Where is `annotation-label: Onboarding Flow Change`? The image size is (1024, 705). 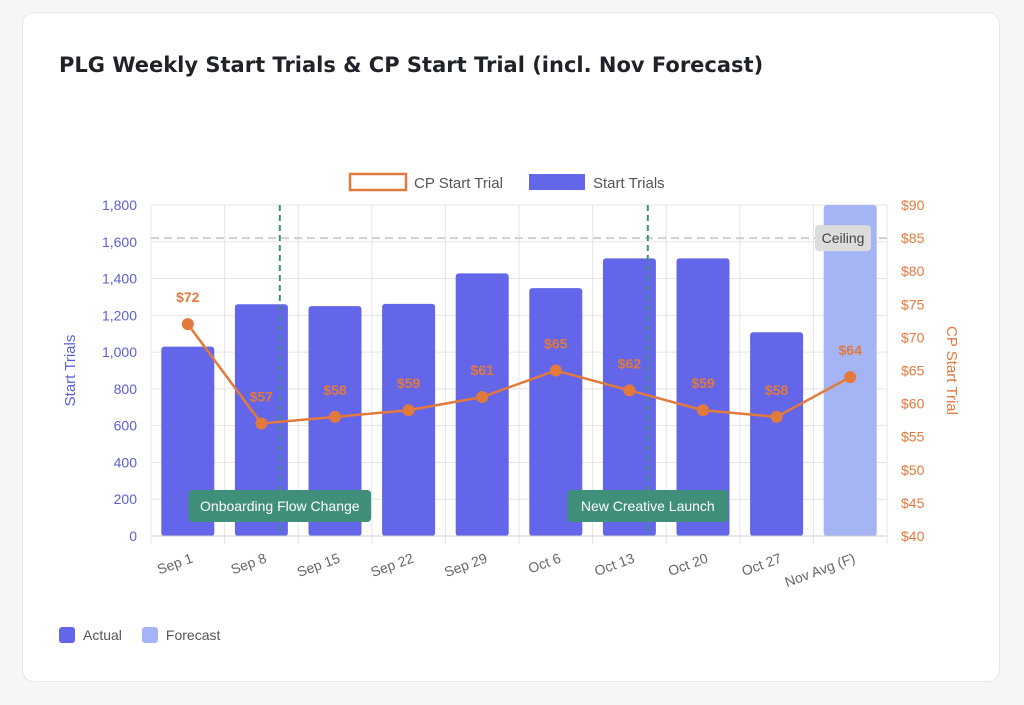
annotation-label: Onboarding Flow Change is located at coordinates (280, 506).